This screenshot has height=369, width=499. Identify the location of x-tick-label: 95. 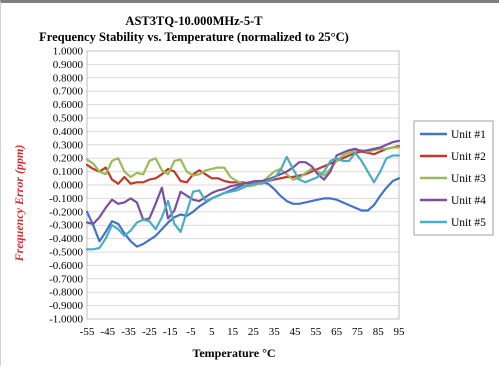
(400, 332).